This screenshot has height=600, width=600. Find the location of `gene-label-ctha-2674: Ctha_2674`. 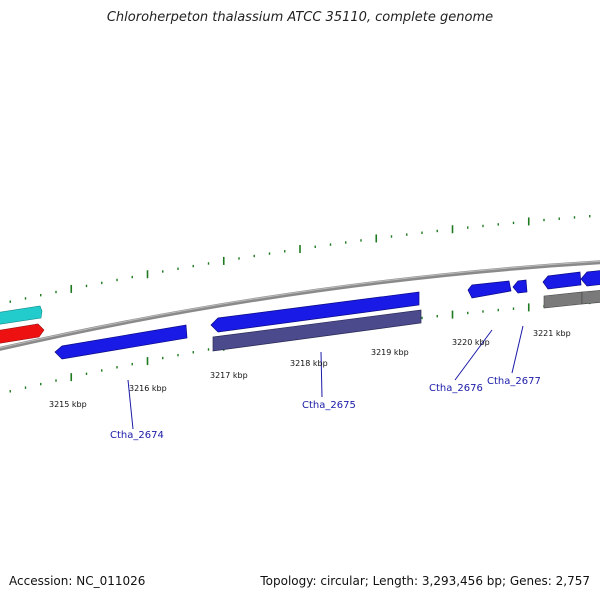

gene-label-ctha-2674: Ctha_2674 is located at coordinates (137, 435).